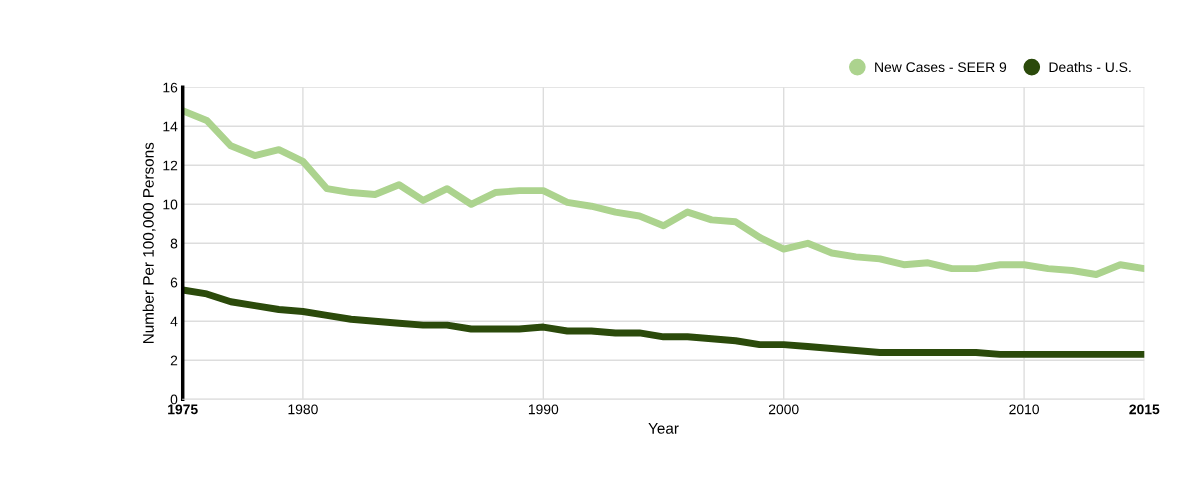  I want to click on y-tick-label: 0, so click(174, 399).